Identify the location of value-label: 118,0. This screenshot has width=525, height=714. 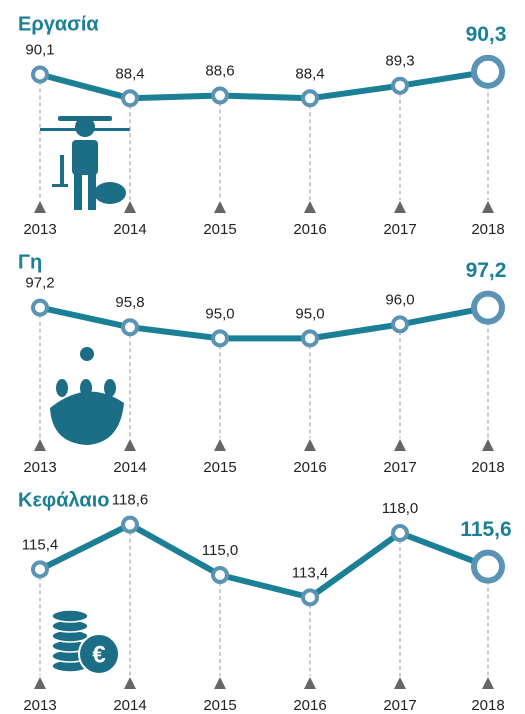
(400, 508).